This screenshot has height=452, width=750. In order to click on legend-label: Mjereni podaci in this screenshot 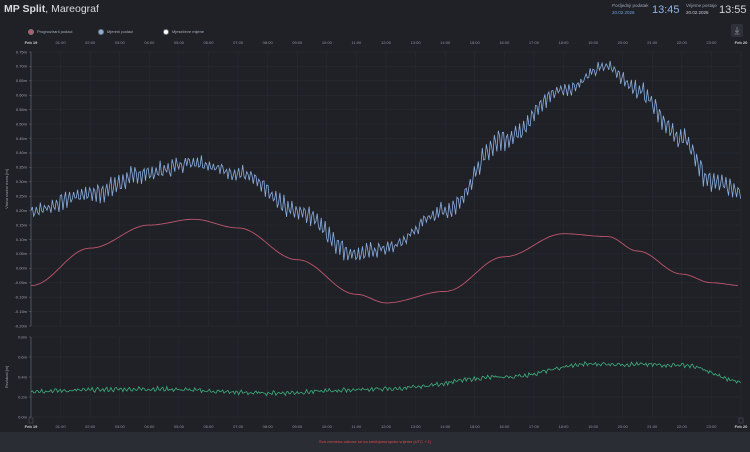, I will do `click(120, 32)`.